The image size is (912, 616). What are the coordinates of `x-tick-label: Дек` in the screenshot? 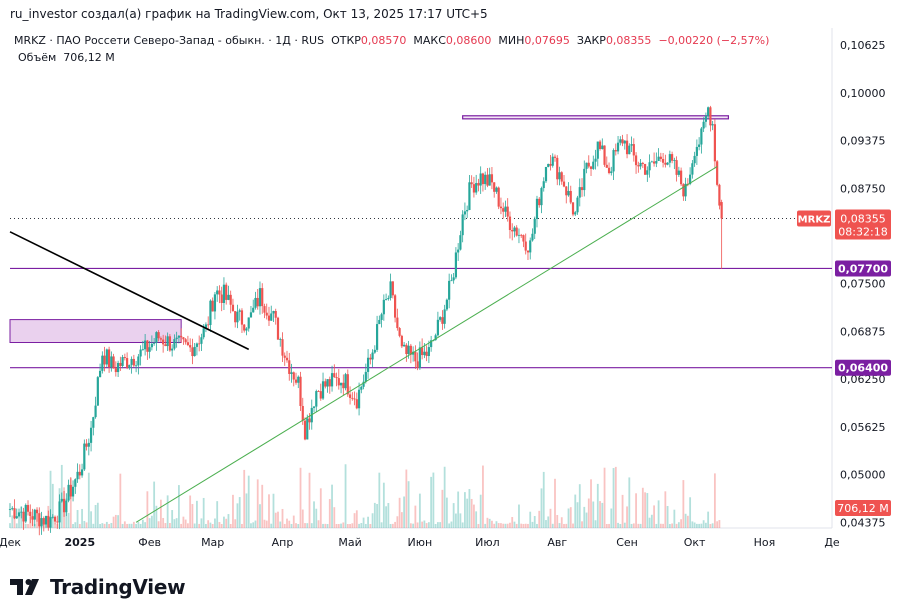 It's located at (10, 542).